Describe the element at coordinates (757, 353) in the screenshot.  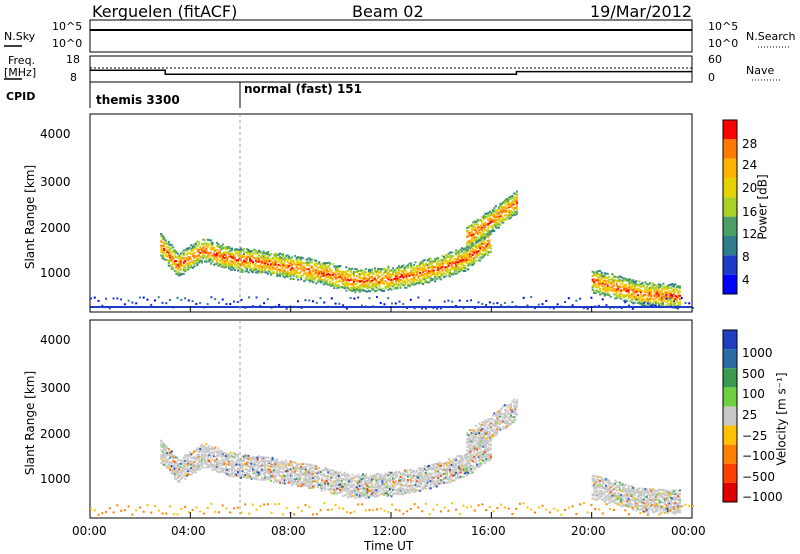
I see `velocity-cbar-tick-1000: 1000` at that location.